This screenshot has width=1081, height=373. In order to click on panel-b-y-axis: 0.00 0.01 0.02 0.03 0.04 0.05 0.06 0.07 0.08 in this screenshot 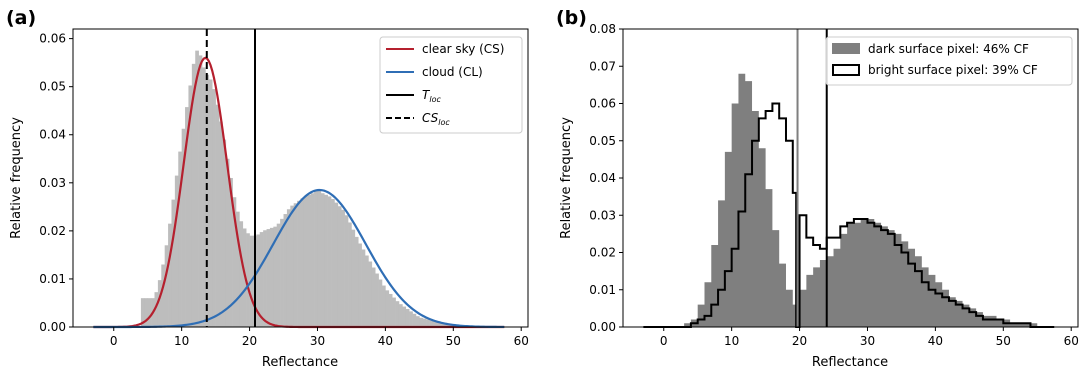, I will do `click(606, 178)`.